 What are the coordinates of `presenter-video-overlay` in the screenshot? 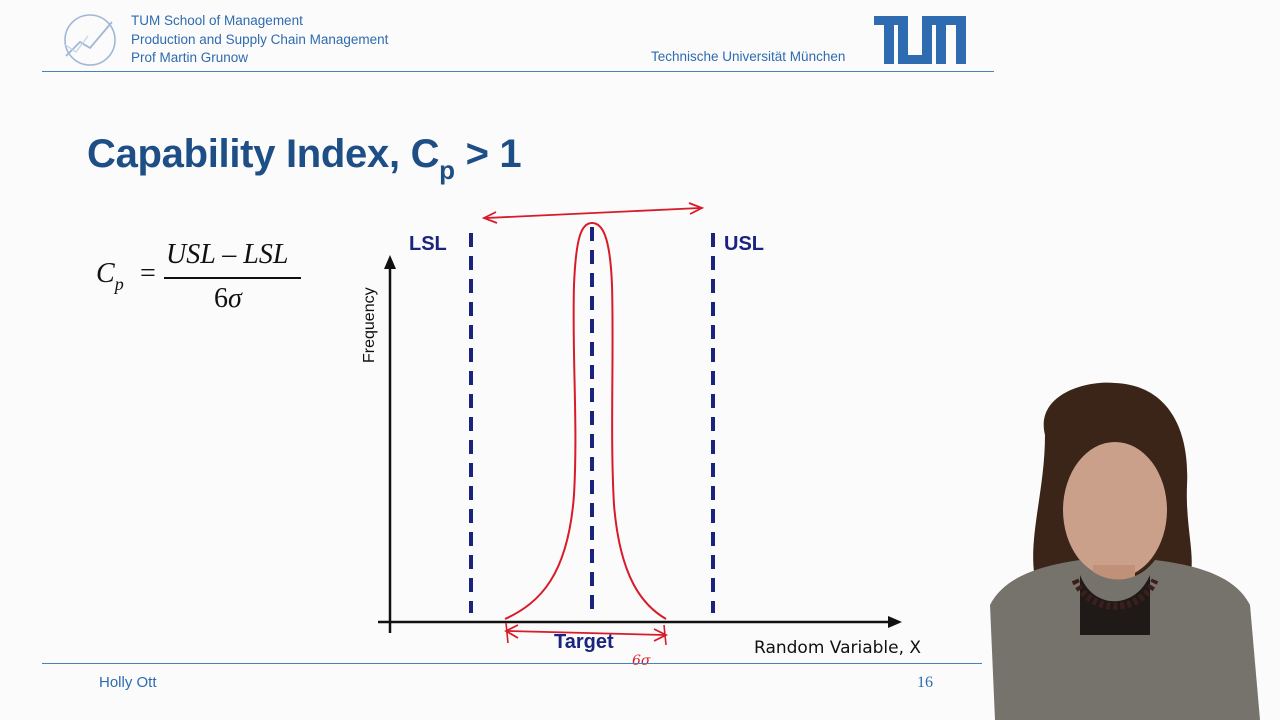 It's located at (1125, 551).